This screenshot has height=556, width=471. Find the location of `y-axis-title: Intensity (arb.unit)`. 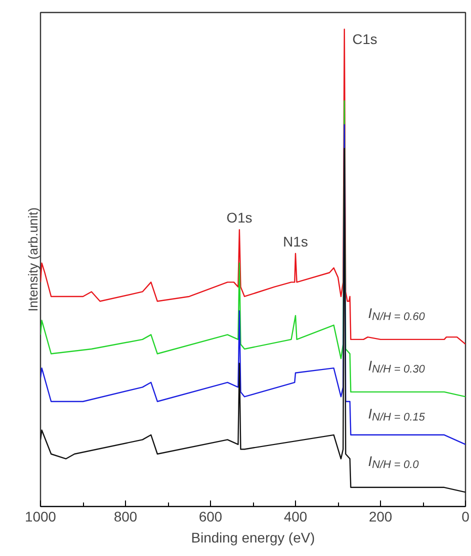

y-axis-title: Intensity (arb.unit) is located at coordinates (33, 259).